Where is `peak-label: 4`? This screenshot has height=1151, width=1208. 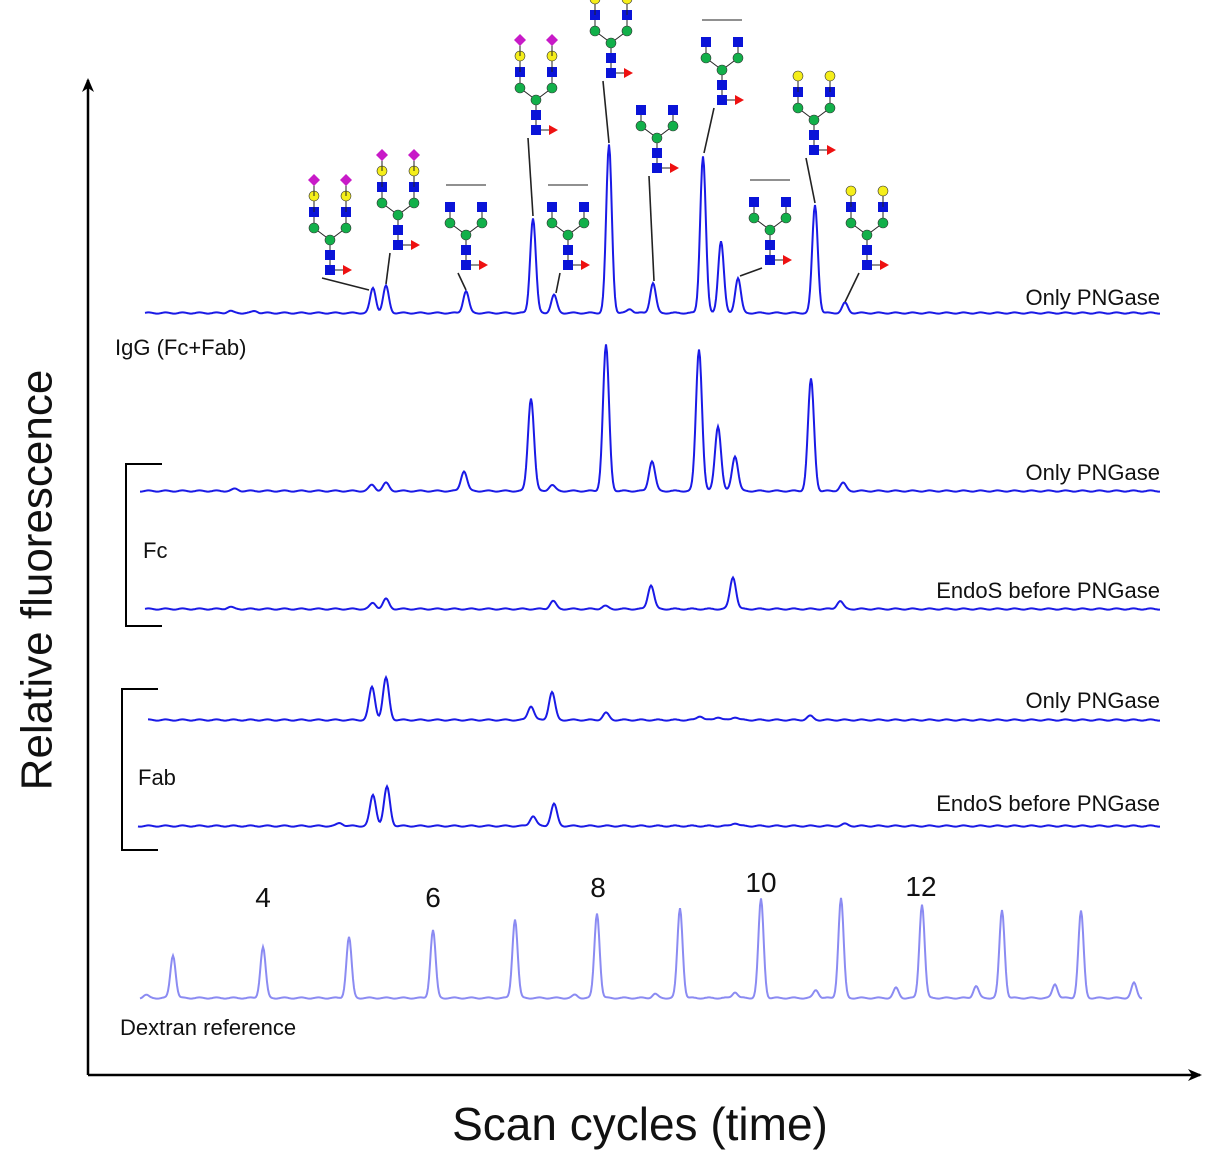 peak-label: 4 is located at coordinates (263, 897).